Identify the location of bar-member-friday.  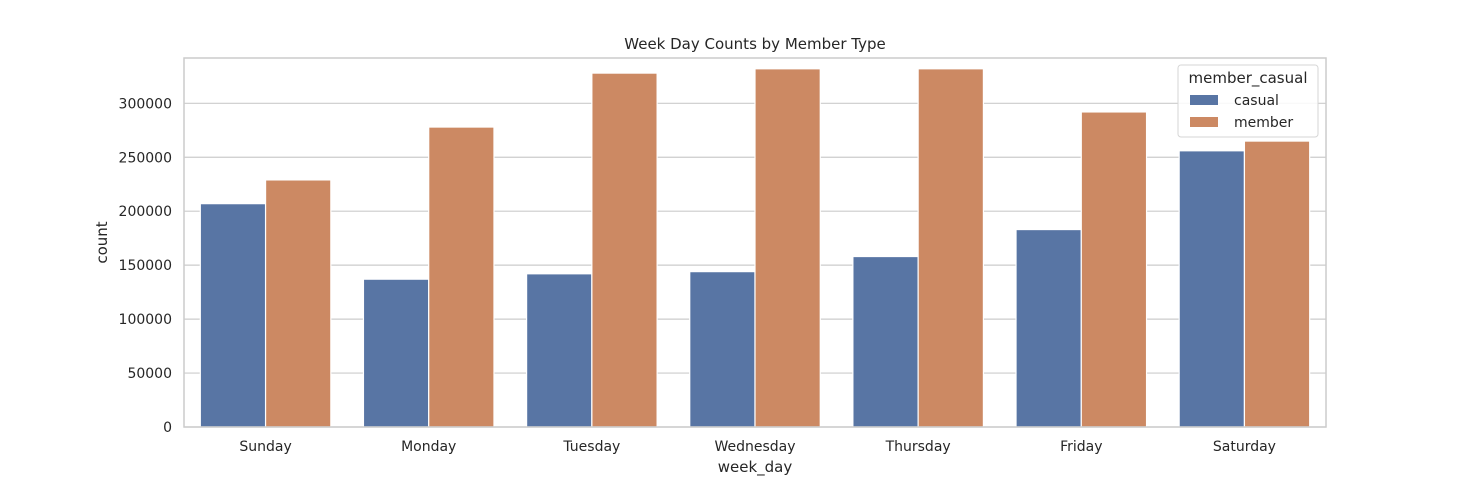
(1114, 269).